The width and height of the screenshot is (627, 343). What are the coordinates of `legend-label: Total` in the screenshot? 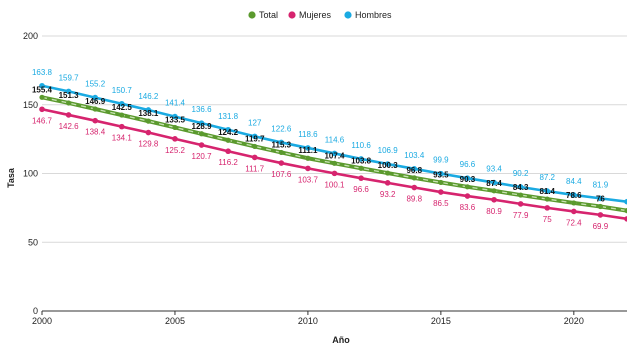 It's located at (268, 15).